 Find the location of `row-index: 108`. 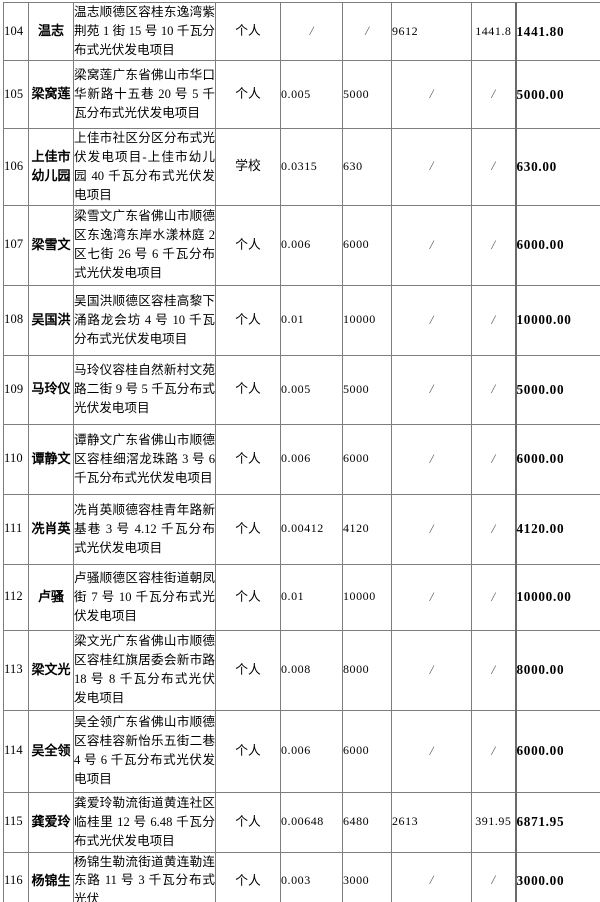

row-index: 108 is located at coordinates (16, 320).